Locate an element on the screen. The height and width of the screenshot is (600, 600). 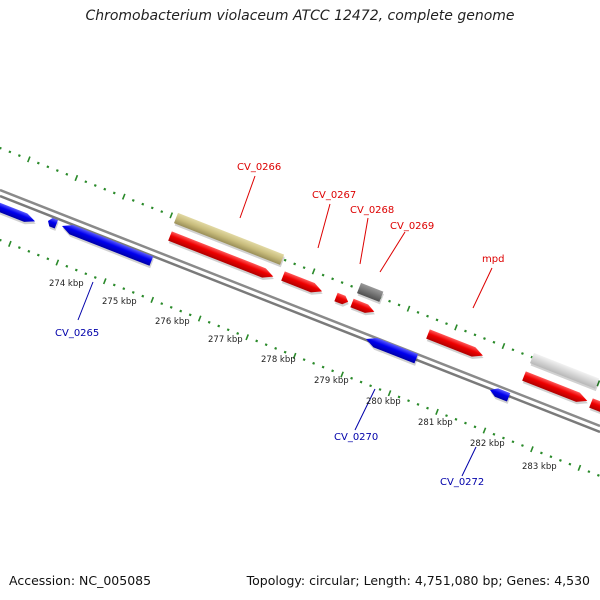
gene-cv0268b is located at coordinates (362, 307).